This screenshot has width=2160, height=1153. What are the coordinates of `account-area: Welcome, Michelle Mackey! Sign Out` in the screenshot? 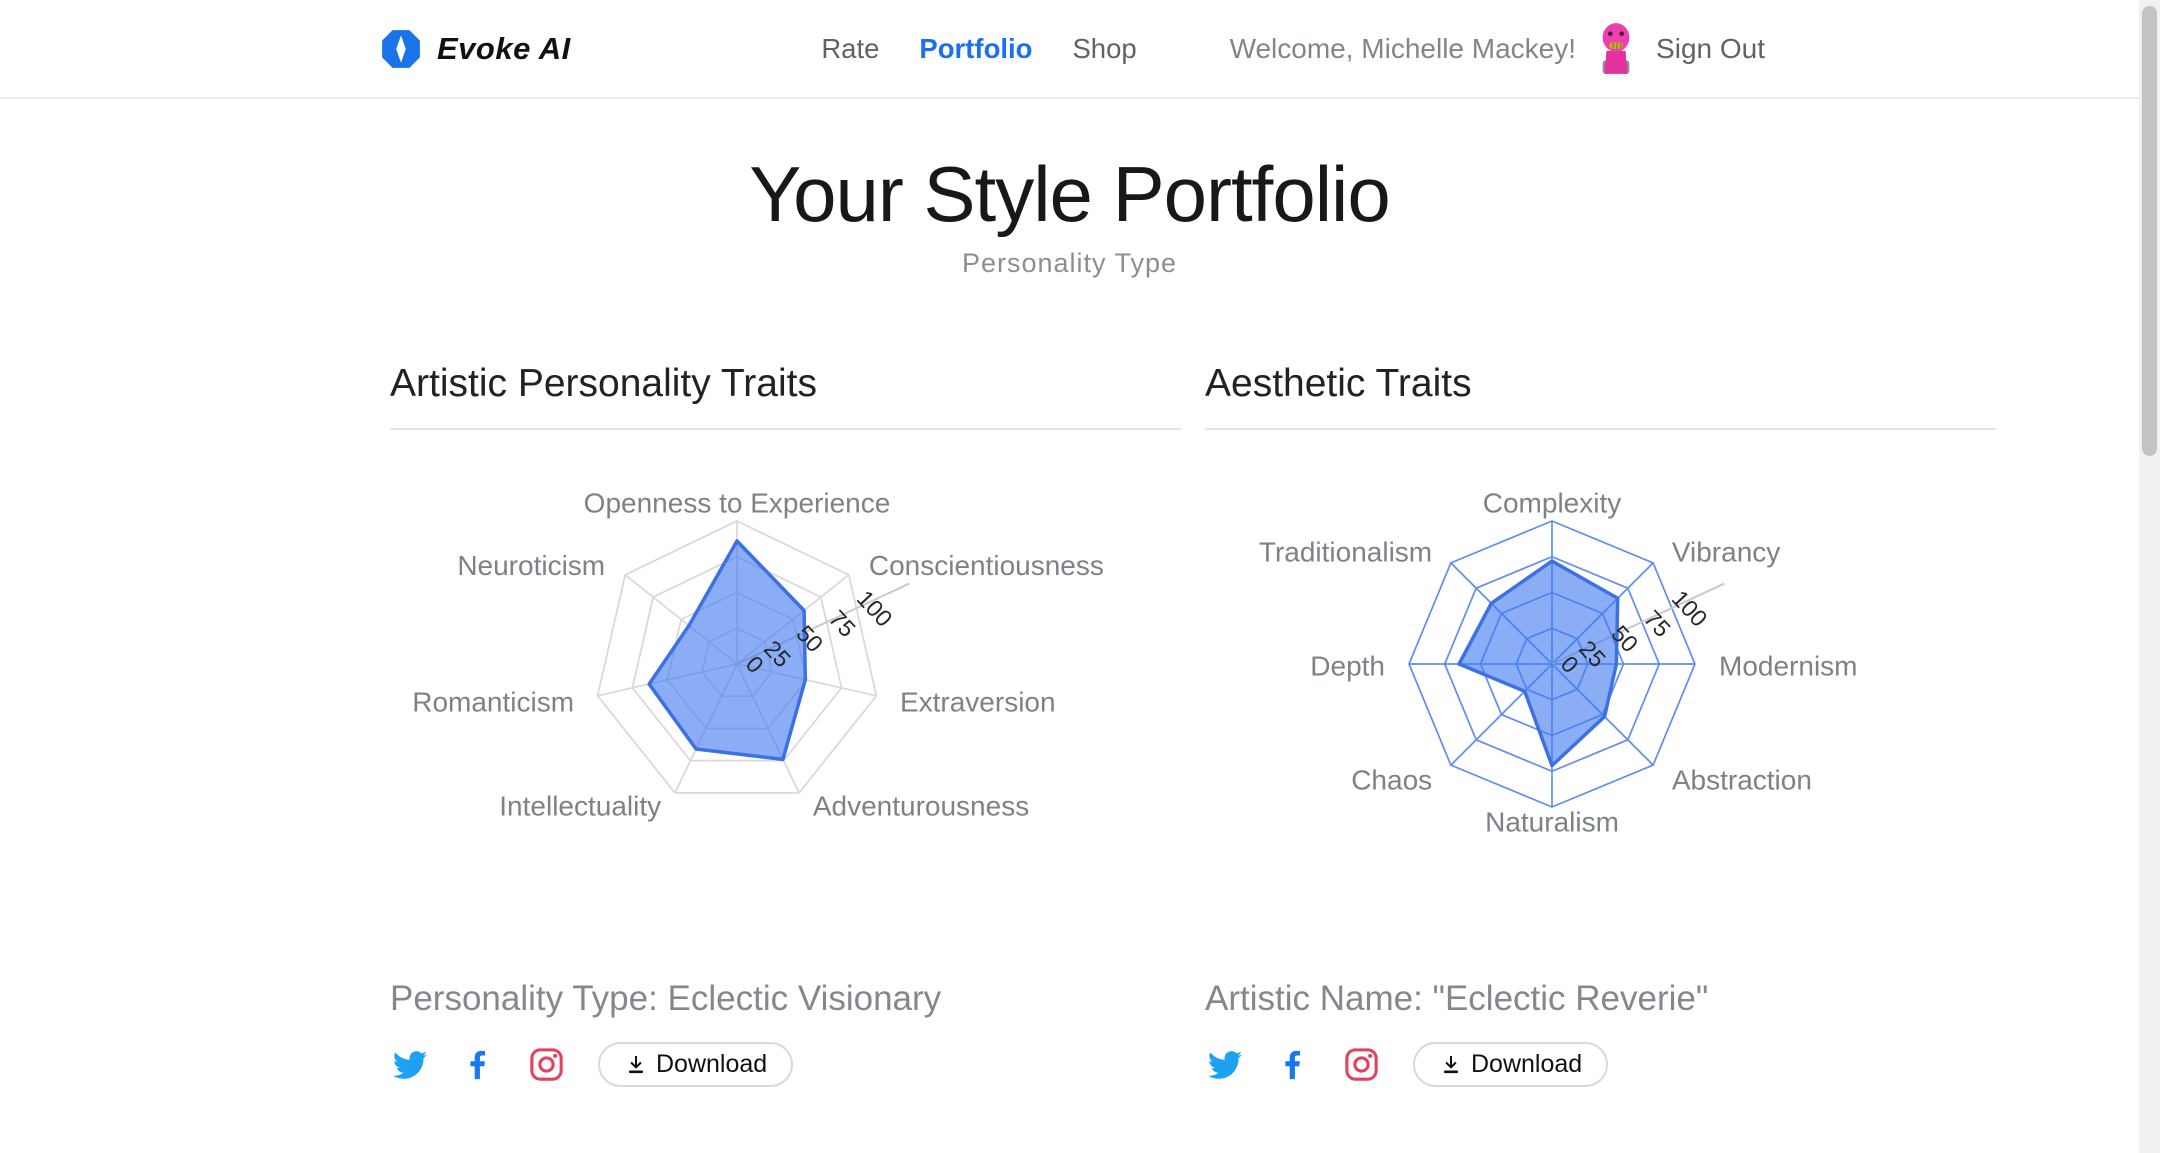 It's located at (1497, 48).